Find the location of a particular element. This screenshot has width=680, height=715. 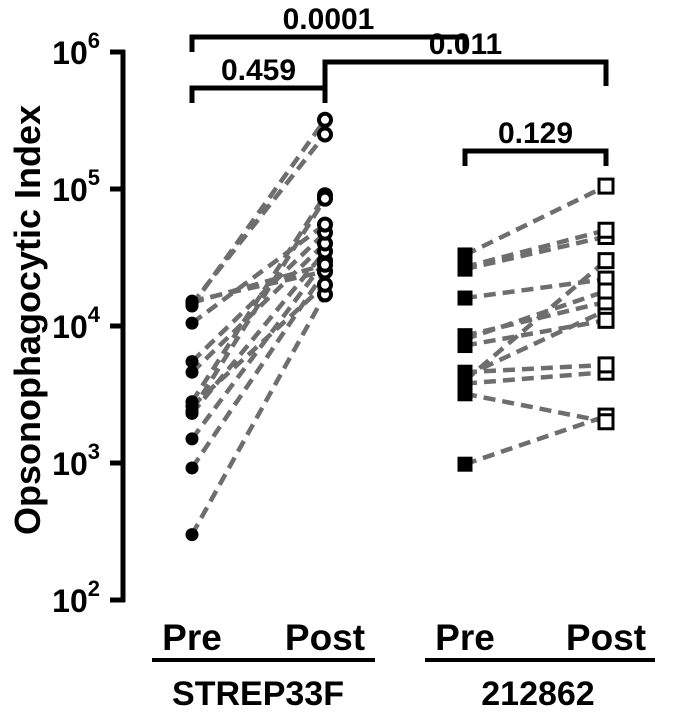

y-axis-ticks: 10² 10³ 10⁴ 10⁵ 10⁶ is located at coordinates (88, 323).